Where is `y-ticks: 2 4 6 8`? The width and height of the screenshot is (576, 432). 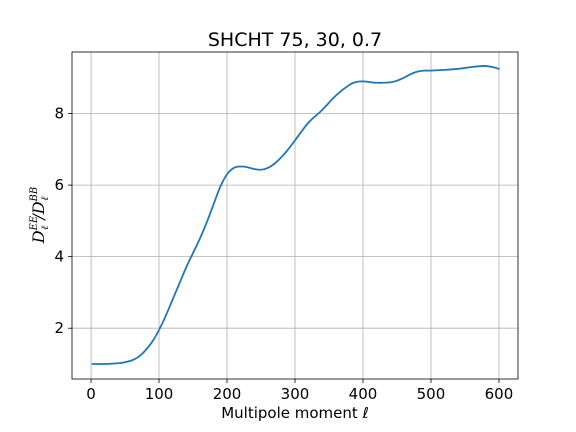
y-ticks: 2 4 6 8 is located at coordinates (63, 221).